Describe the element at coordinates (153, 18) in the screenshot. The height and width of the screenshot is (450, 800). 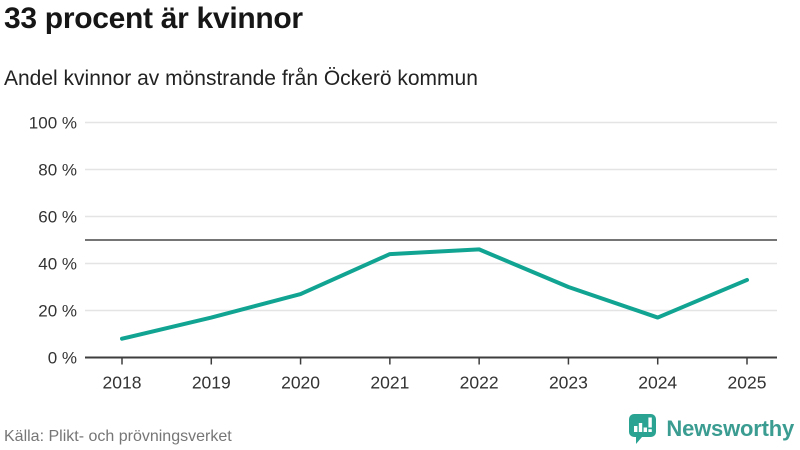
I see `page-title: 33 procent är kvinnor` at that location.